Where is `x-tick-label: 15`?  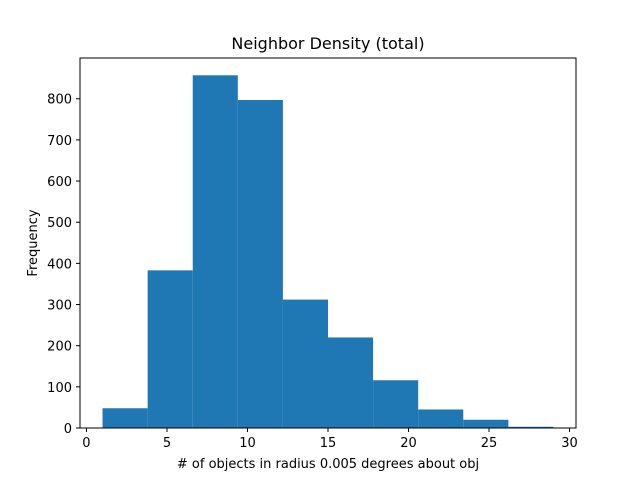
x-tick-label: 15 is located at coordinates (328, 443).